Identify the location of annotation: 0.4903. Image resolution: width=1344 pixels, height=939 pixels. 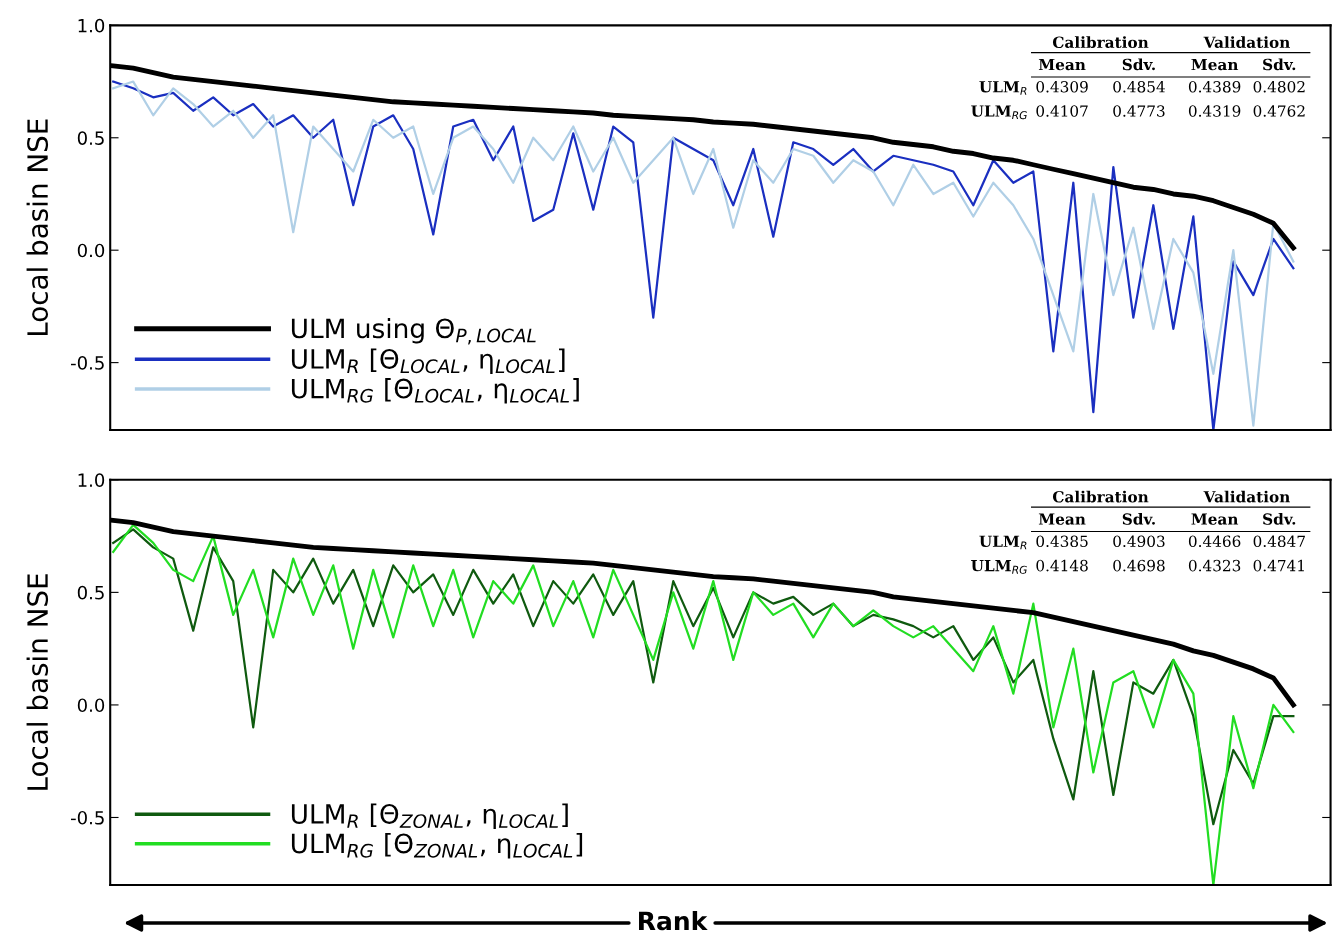
(1139, 541).